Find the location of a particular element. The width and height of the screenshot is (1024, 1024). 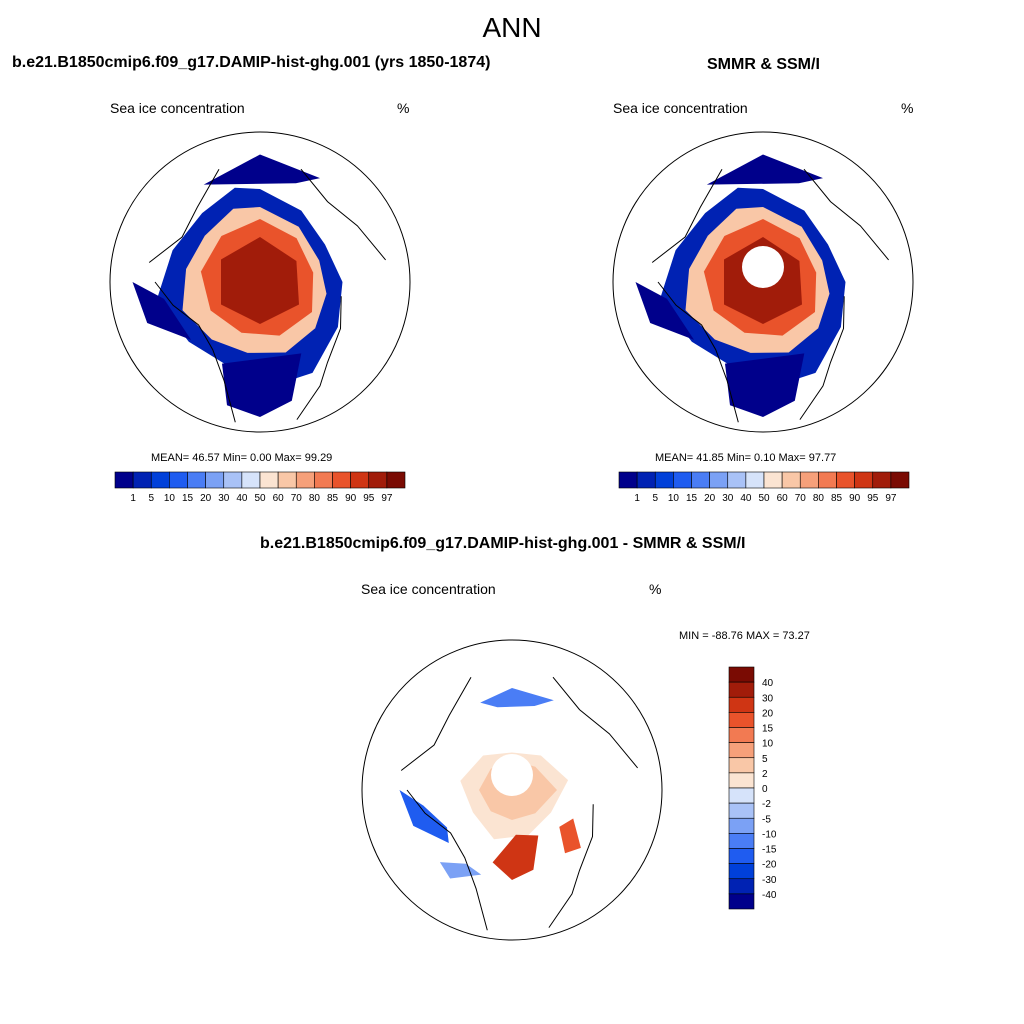

model-stats: MEAN= 46.57 Min= 0.00 Max= 99.29 is located at coordinates (242, 458).